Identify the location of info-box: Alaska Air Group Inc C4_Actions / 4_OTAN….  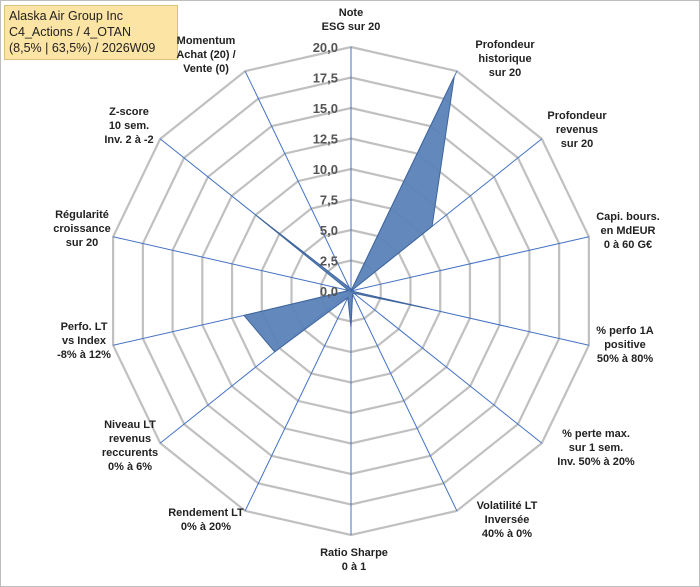
(91, 32).